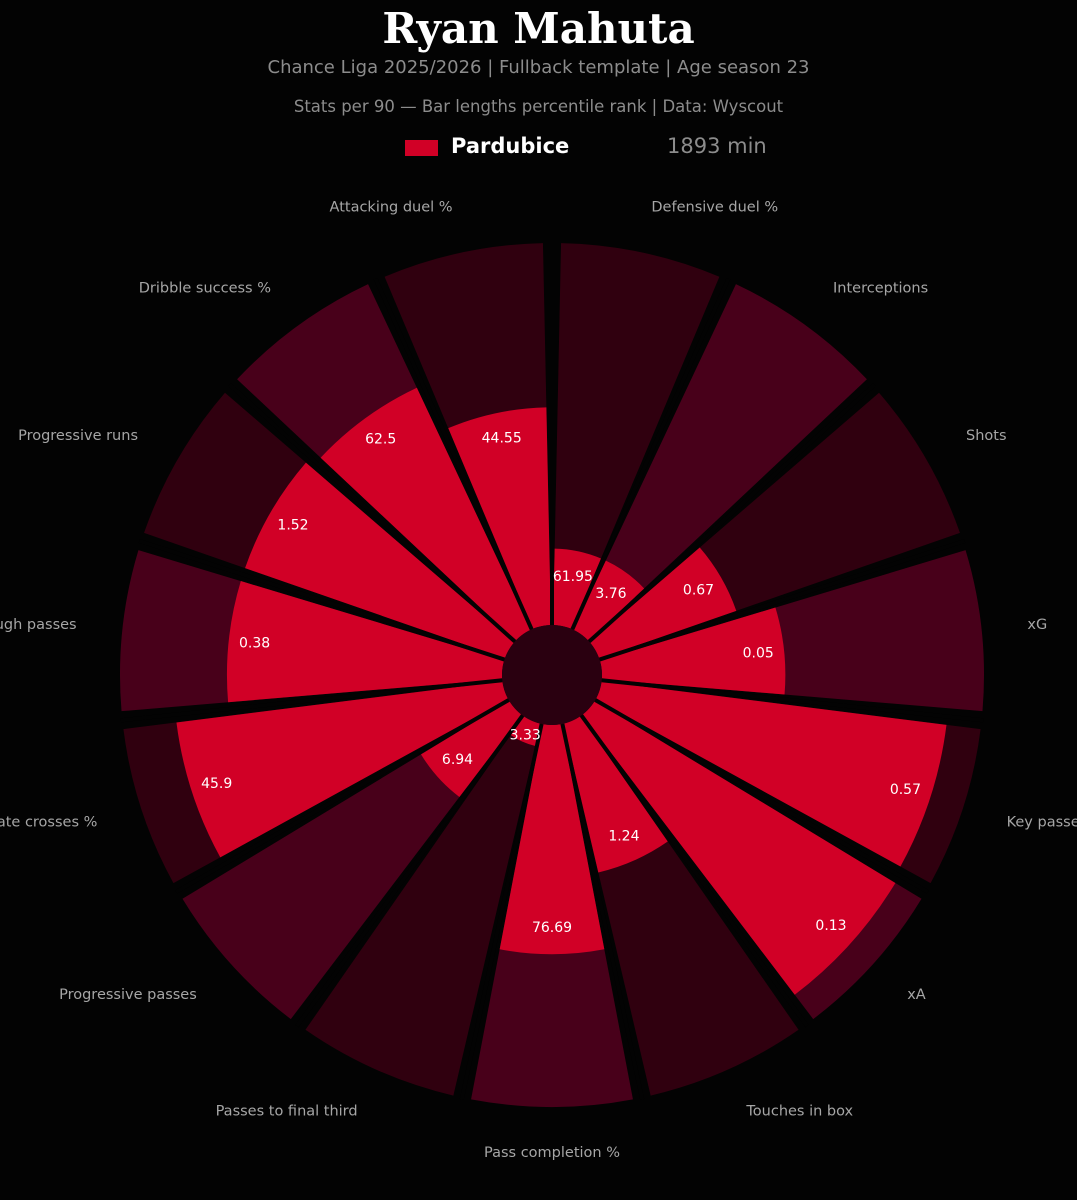 This screenshot has width=1077, height=1200. What do you see at coordinates (421, 148) in the screenshot?
I see `legend-color-swatch` at bounding box center [421, 148].